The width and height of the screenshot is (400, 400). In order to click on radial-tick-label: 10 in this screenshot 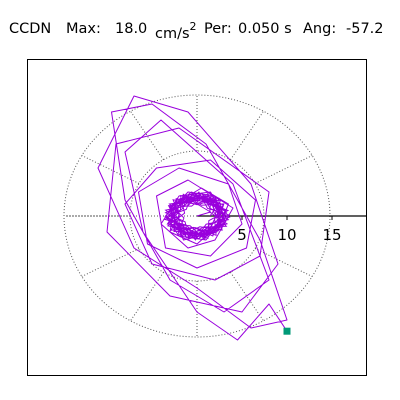, I will do `click(286, 235)`.